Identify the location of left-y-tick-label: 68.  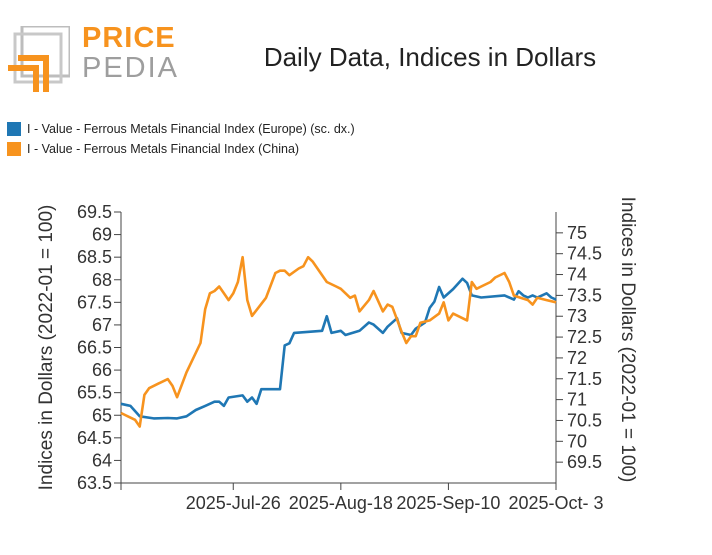
(102, 280).